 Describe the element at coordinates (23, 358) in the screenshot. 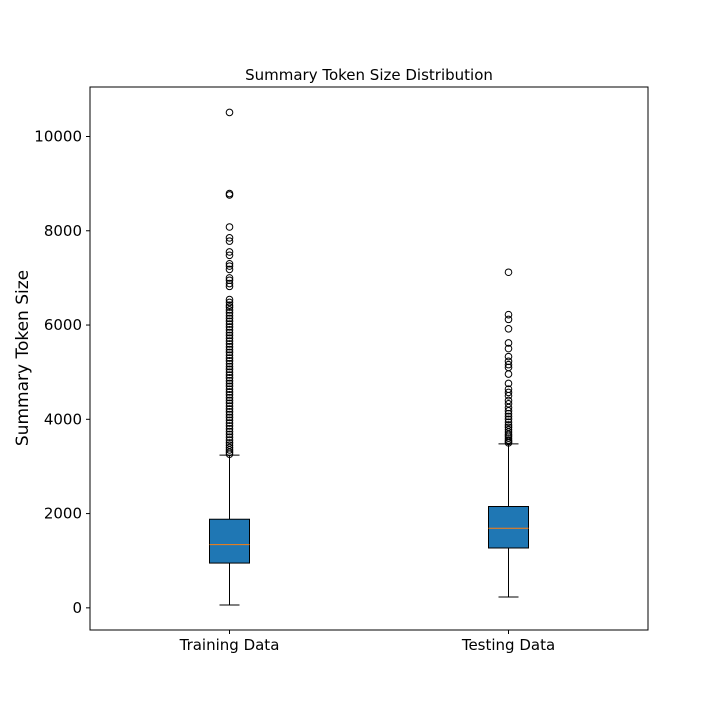

I see `y-axis-label: Summary Token Size` at that location.